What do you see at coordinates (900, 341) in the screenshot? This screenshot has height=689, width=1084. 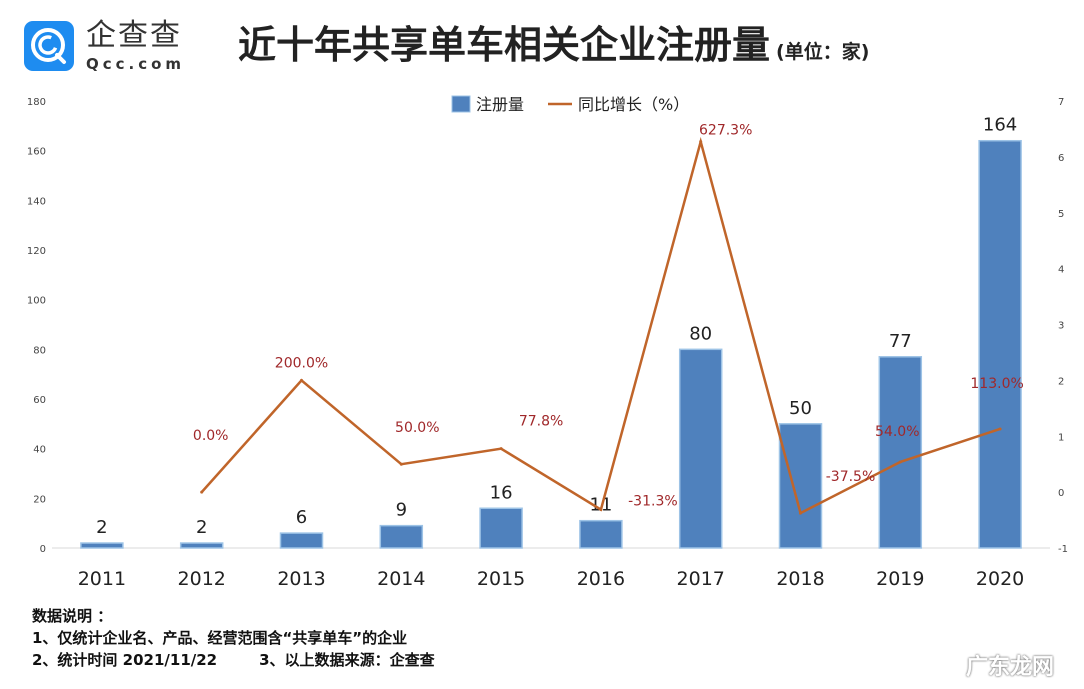 I see `bar-value-label: 77` at bounding box center [900, 341].